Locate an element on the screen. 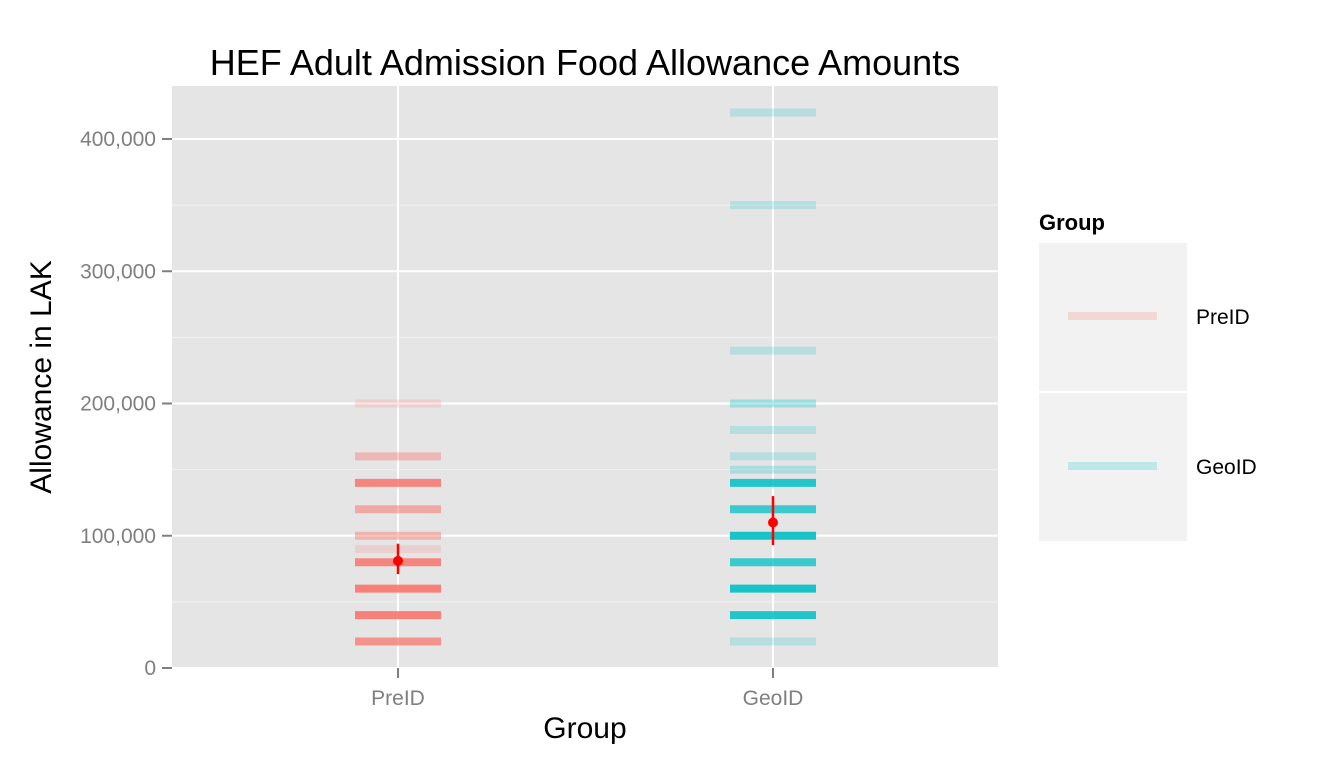 The image size is (1344, 768). y-tick-label: 200,000 is located at coordinates (118, 404).